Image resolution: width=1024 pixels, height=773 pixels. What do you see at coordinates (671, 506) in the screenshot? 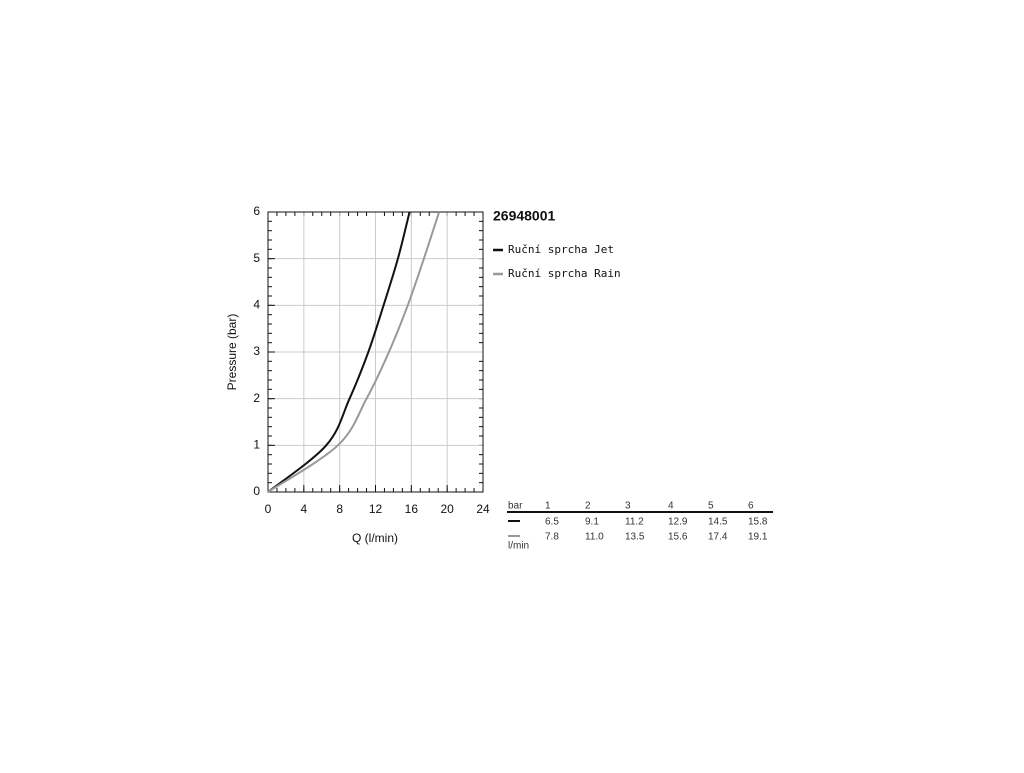
I see `table-header: 4` at bounding box center [671, 506].